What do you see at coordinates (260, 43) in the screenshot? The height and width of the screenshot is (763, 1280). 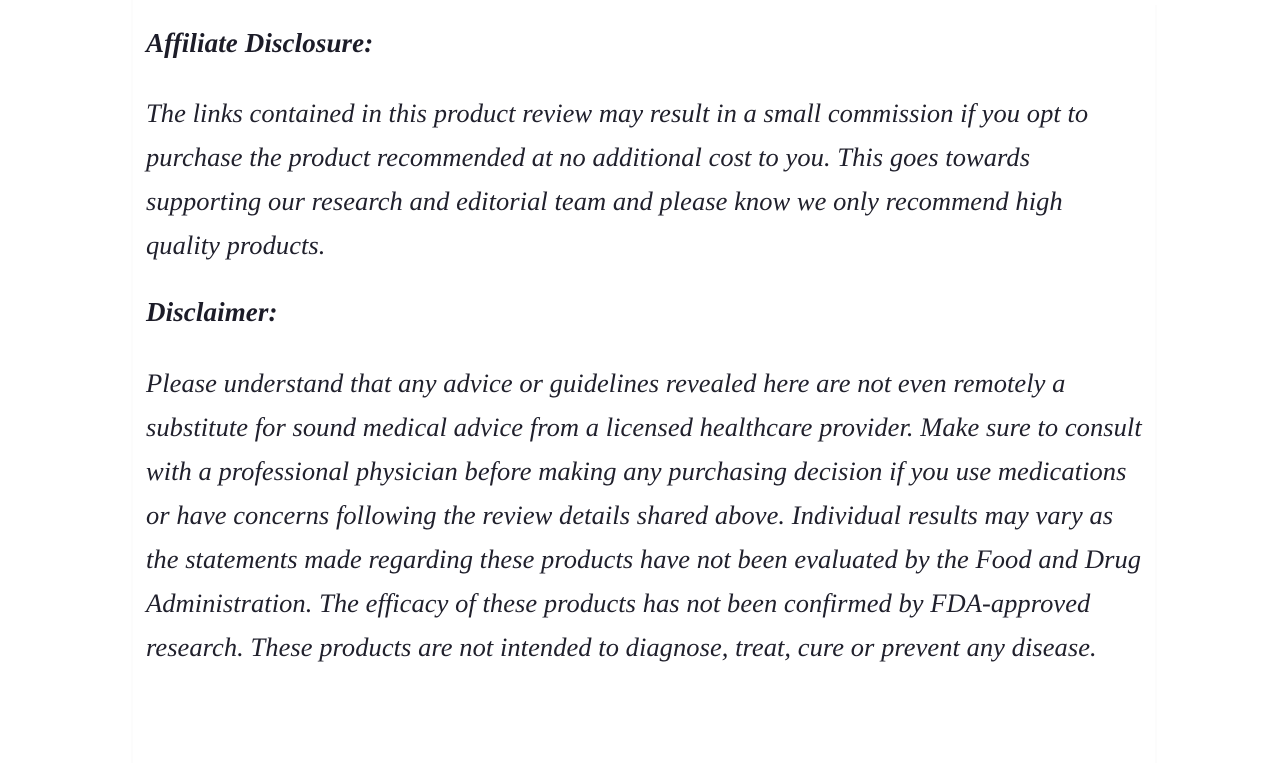 I see `affiliate-disclosure-heading: Affiliate Disclosure:` at bounding box center [260, 43].